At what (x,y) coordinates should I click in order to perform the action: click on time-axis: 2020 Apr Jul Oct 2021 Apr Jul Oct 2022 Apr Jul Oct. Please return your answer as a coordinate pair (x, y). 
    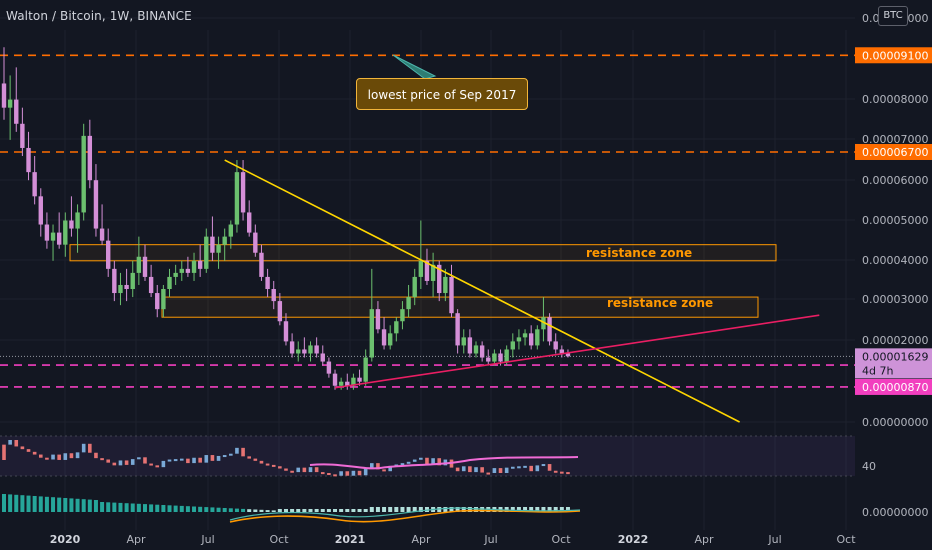
    Looking at the image, I should click on (453, 539).